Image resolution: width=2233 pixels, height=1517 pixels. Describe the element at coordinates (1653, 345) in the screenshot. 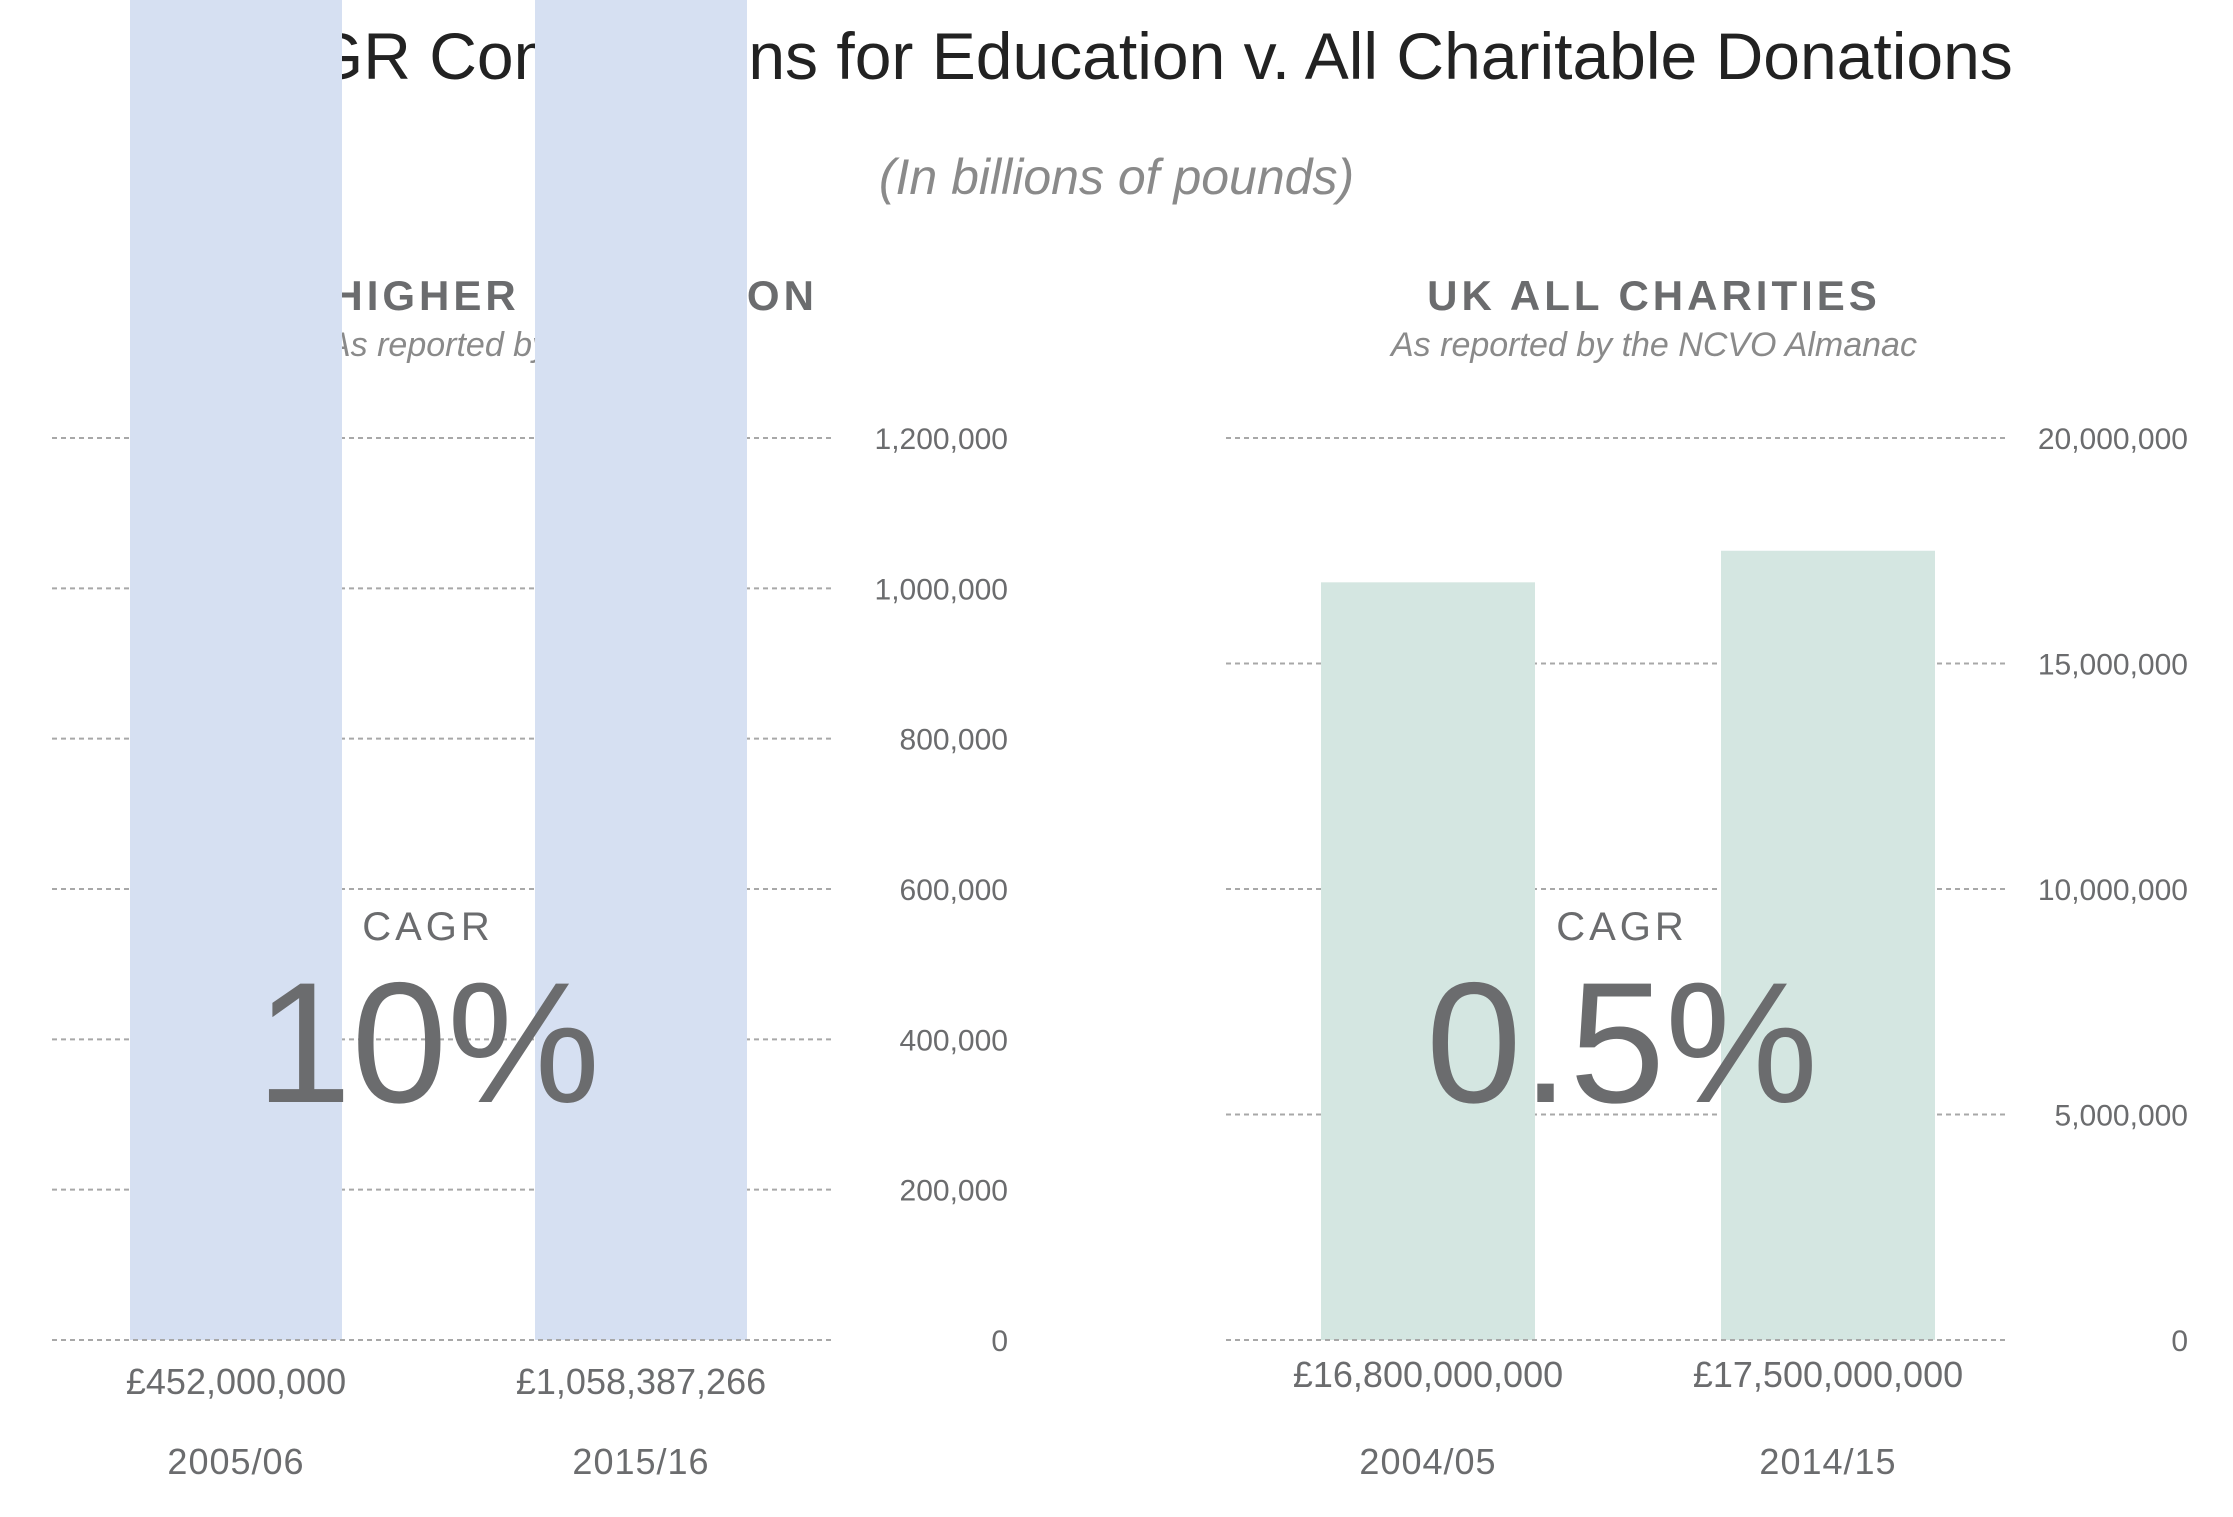

I see `panel-subtitle: As reported by the NCVO Almanac` at that location.